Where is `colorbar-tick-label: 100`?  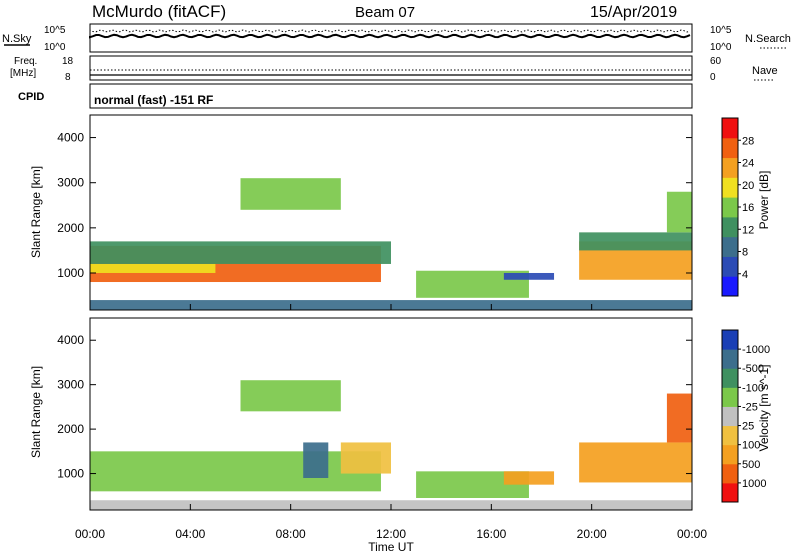
colorbar-tick-label: 100 is located at coordinates (751, 446).